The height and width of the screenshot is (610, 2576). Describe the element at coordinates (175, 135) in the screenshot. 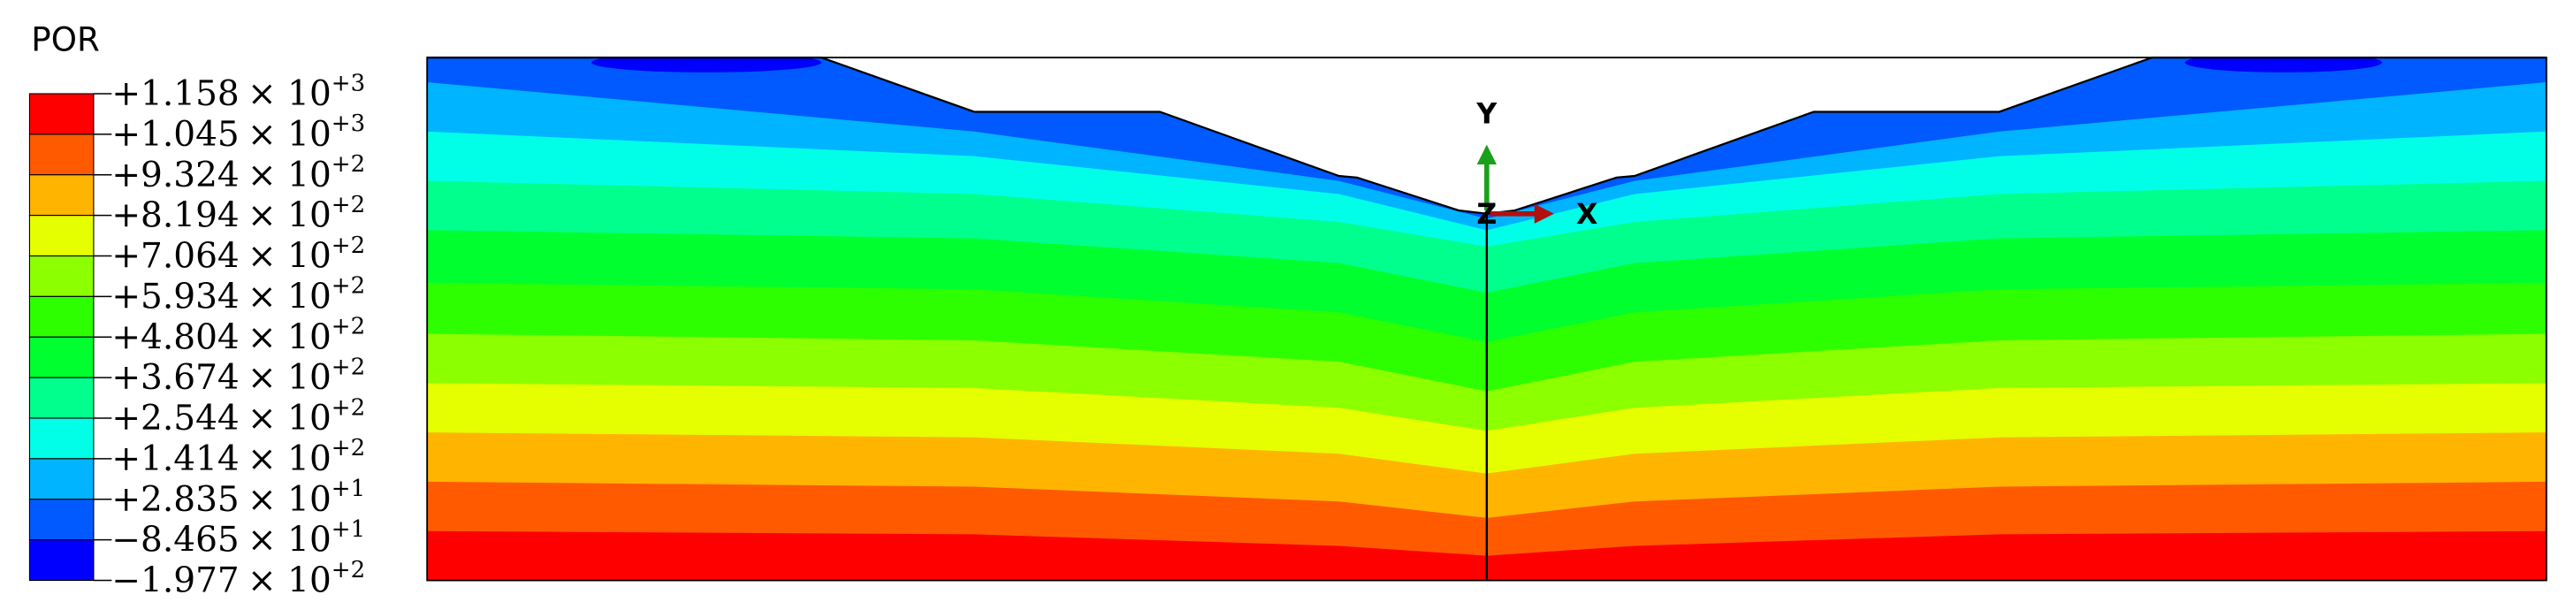

I see `legend-mantissa: +1.045` at that location.